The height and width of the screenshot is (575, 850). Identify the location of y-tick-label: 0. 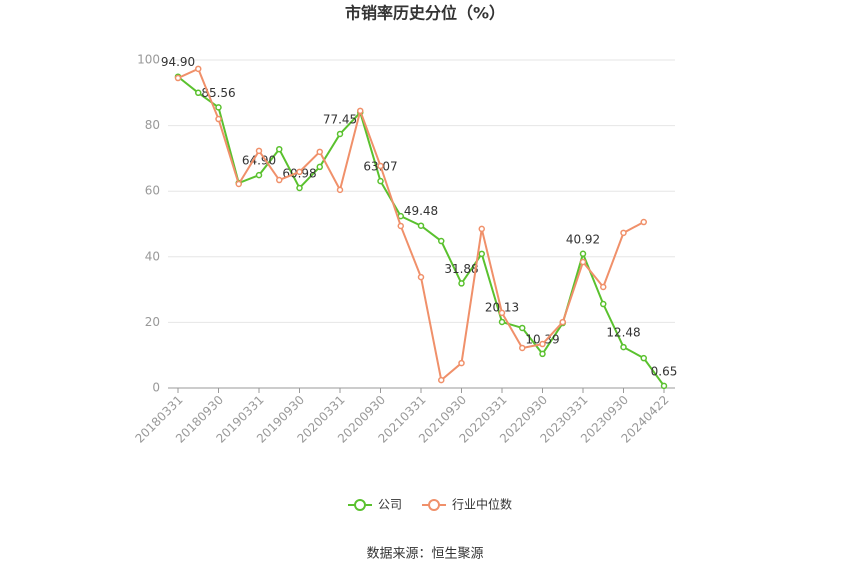
(156, 388).